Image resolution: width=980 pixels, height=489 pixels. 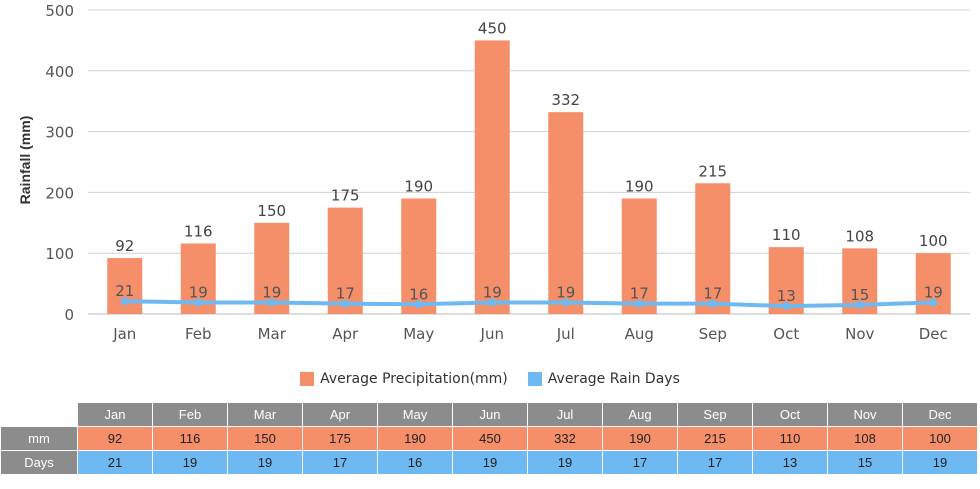 I want to click on table-cell-mm: 215, so click(x=715, y=438).